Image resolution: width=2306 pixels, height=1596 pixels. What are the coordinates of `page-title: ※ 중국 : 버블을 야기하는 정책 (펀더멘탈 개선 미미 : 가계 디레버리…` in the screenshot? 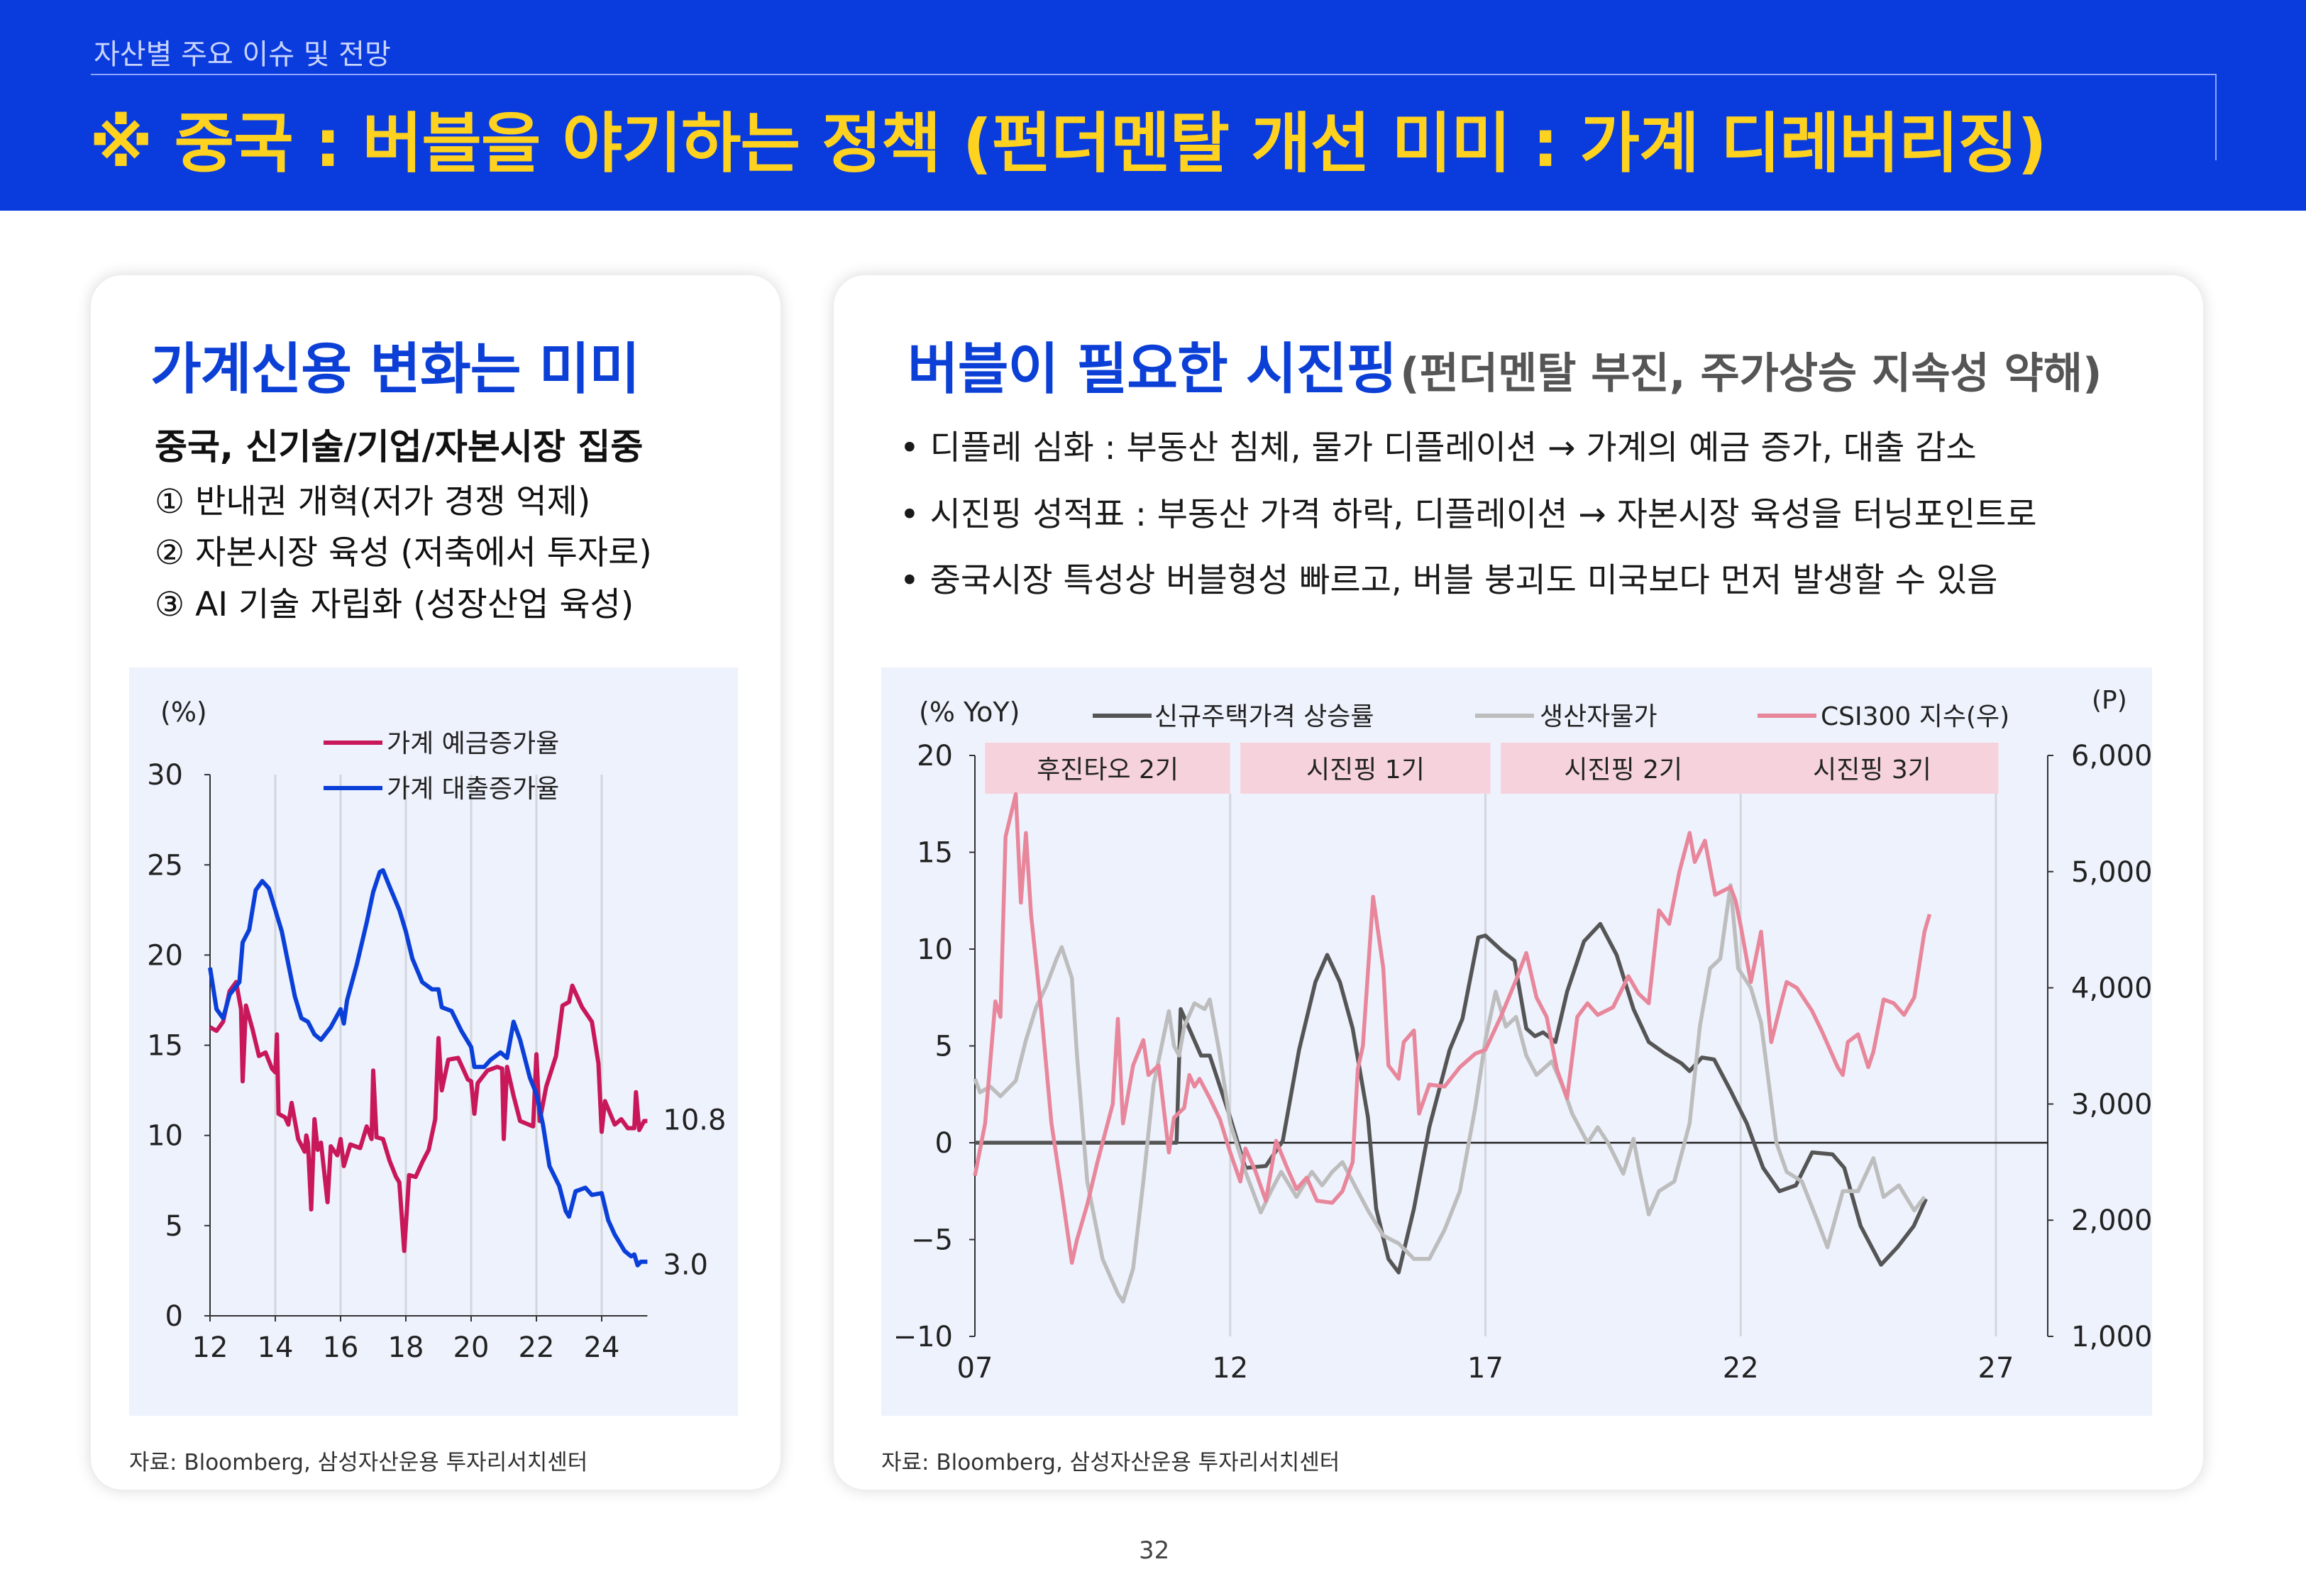 It's located at (1068, 144).